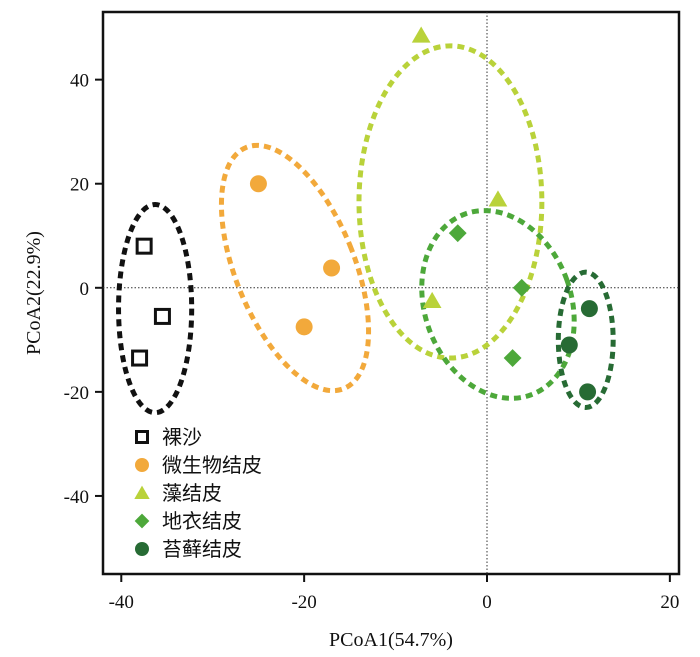 Image resolution: width=700 pixels, height=657 pixels. Describe the element at coordinates (192, 493) in the screenshot. I see `legend-label: 藻结皮` at that location.